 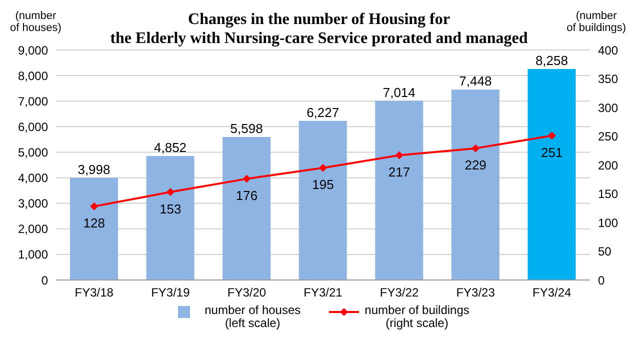 I want to click on y2-tick-label: 300, so click(x=608, y=107).